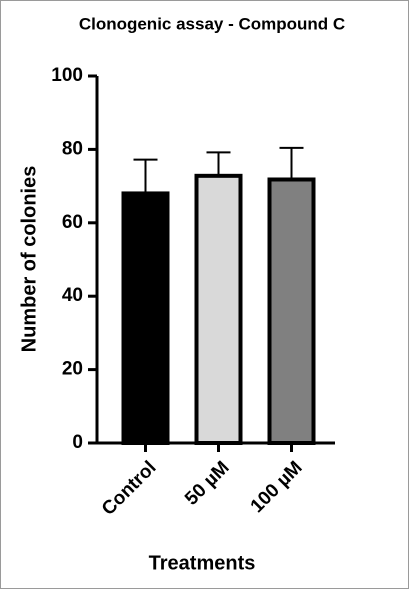 This screenshot has width=409, height=589. What do you see at coordinates (72, 222) in the screenshot?
I see `y-tick-label: 60` at bounding box center [72, 222].